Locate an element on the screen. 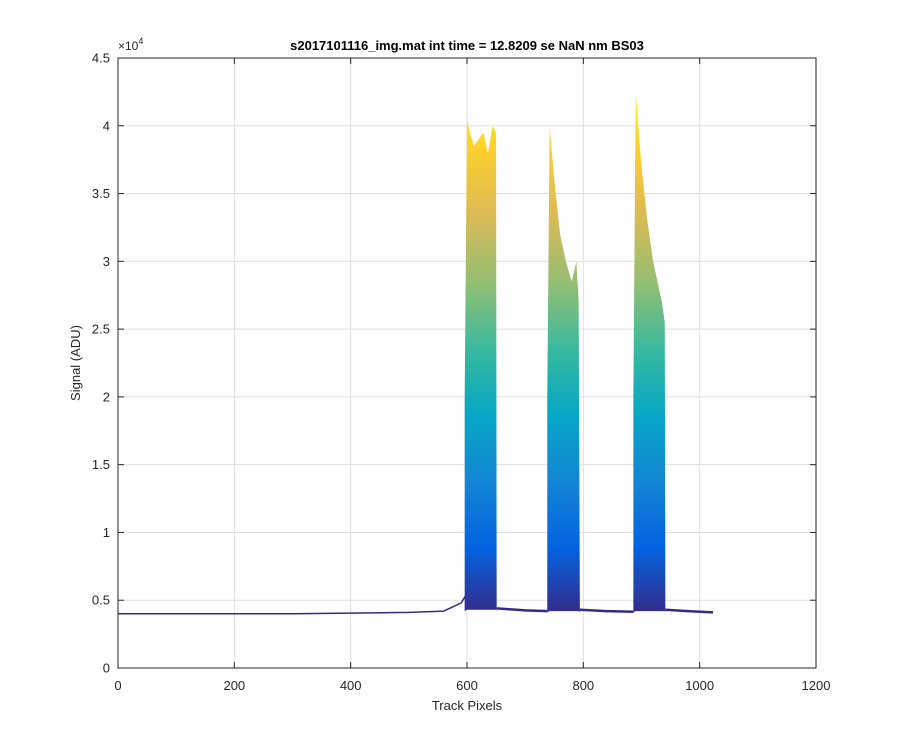 This screenshot has width=900, height=750. y-exponent-base: ×10 is located at coordinates (128, 46).